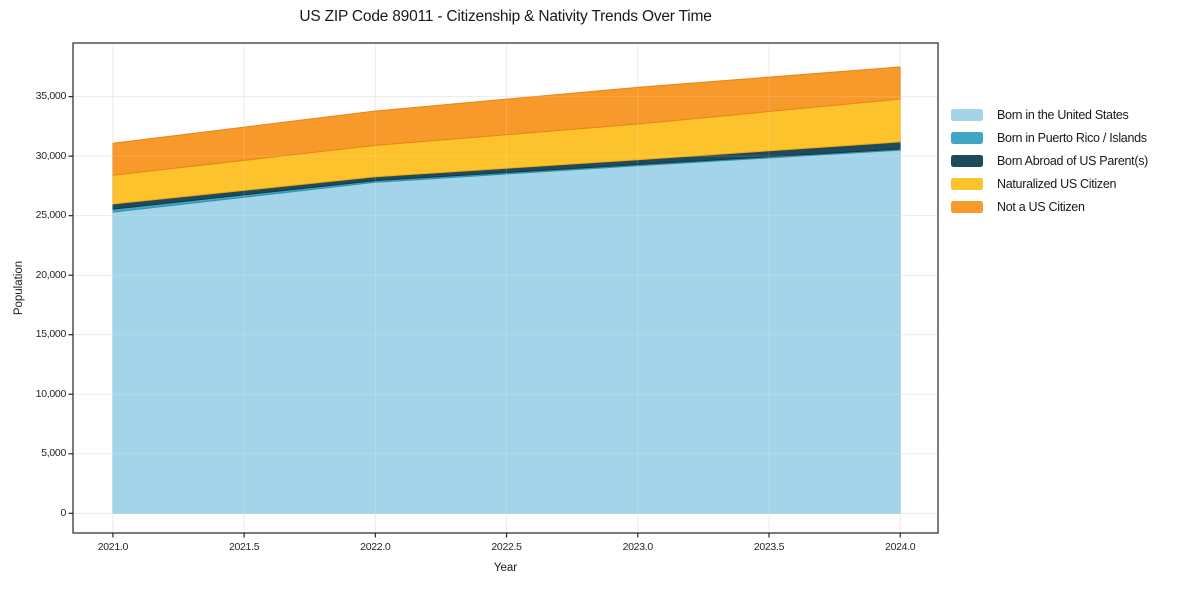 Image resolution: width=1189 pixels, height=590 pixels. I want to click on xtick-label: 2023.5, so click(769, 547).